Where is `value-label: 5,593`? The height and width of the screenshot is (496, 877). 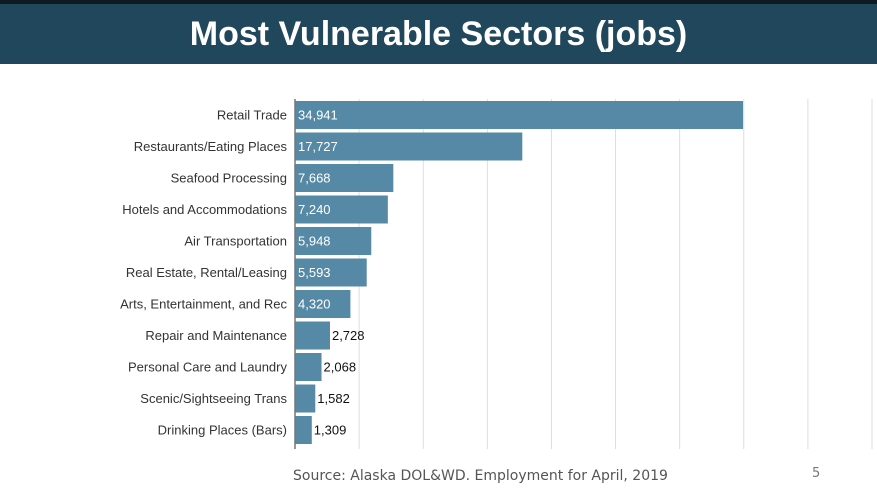
value-label: 5,593 is located at coordinates (314, 272).